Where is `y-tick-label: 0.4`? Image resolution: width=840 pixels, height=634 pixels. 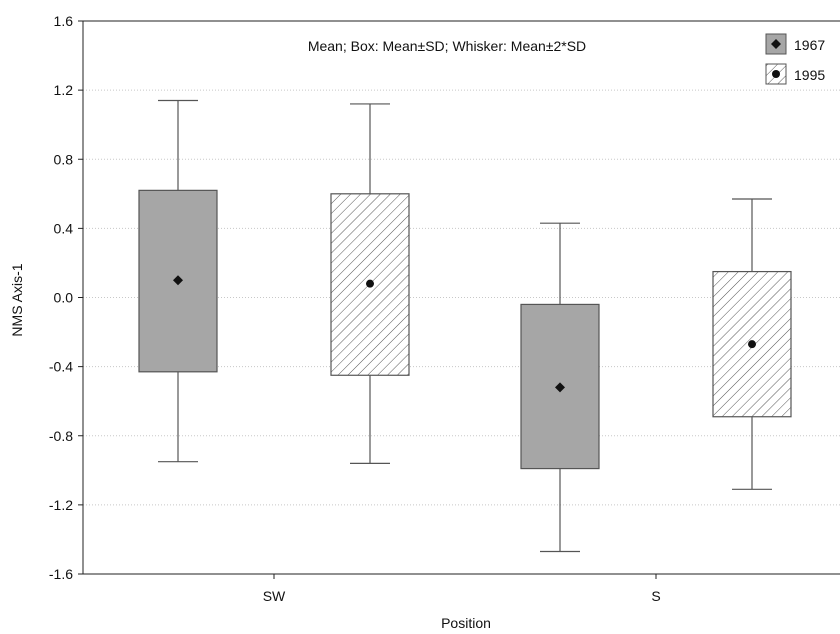 y-tick-label: 0.4 is located at coordinates (64, 228).